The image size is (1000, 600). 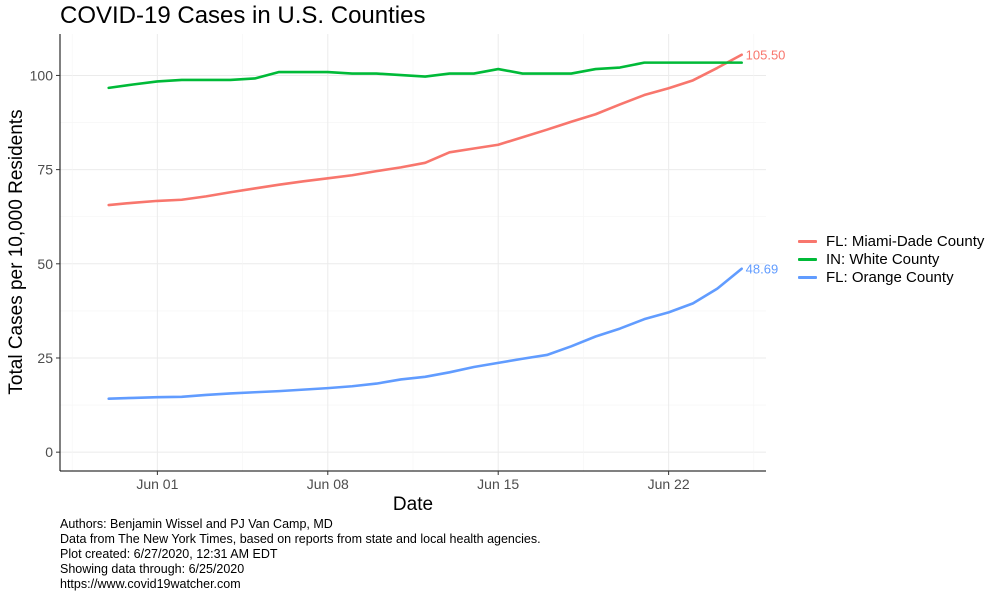 I want to click on legend-label: FL: Orange County, so click(x=890, y=277).